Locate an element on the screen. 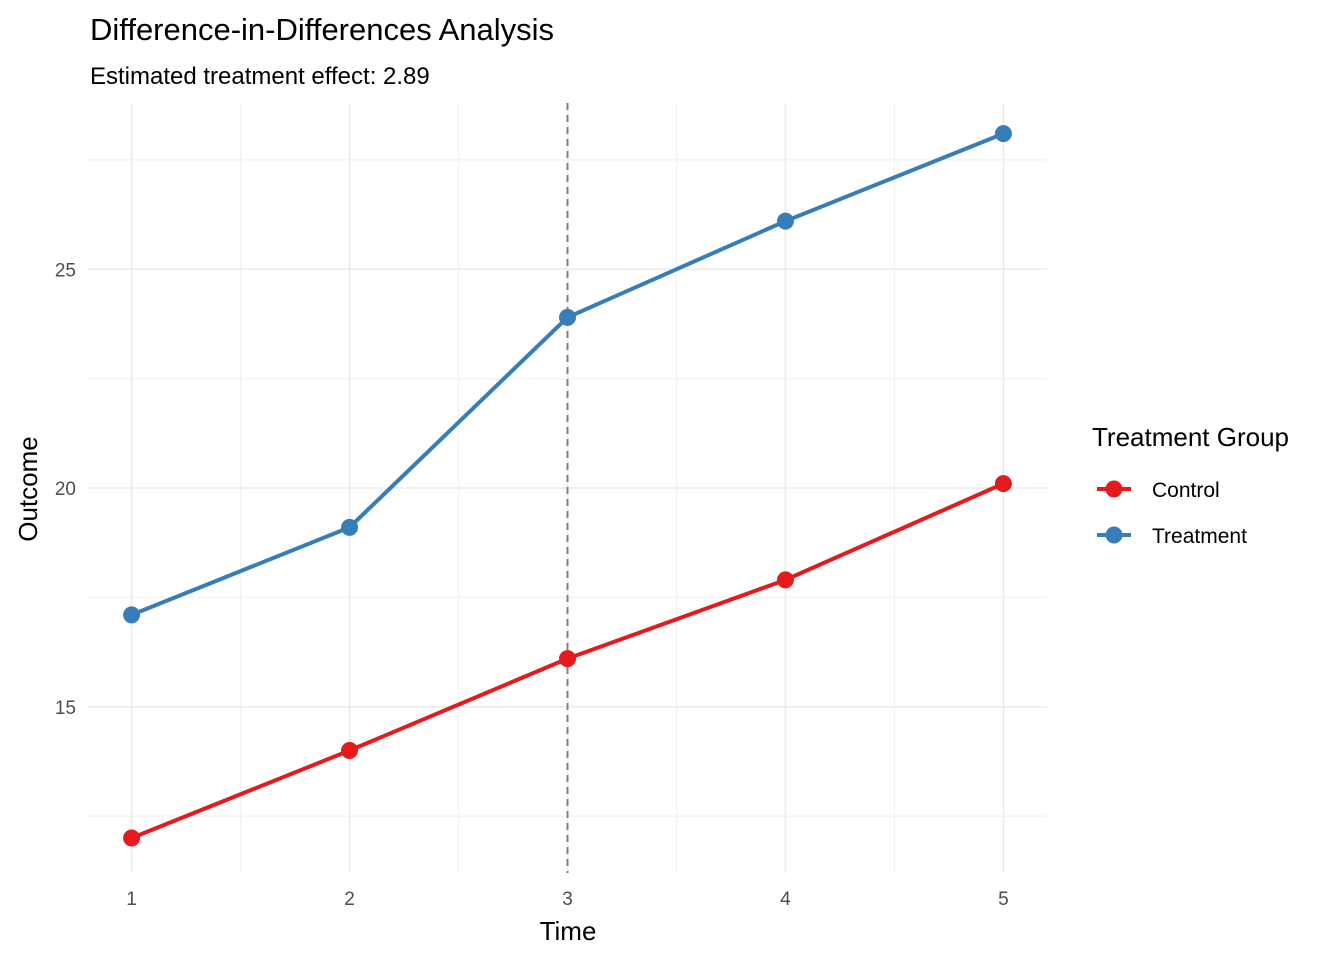  y-tick-labels: 15 20 25 is located at coordinates (65, 489).